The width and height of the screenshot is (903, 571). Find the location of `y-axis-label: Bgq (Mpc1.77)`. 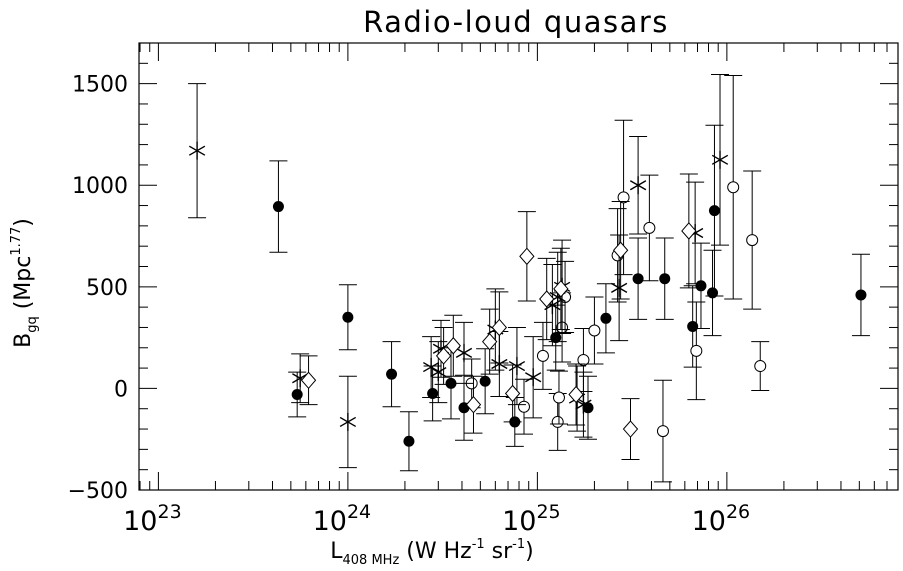

y-axis-label: Bgq (Mpc1.77) is located at coordinates (24, 283).